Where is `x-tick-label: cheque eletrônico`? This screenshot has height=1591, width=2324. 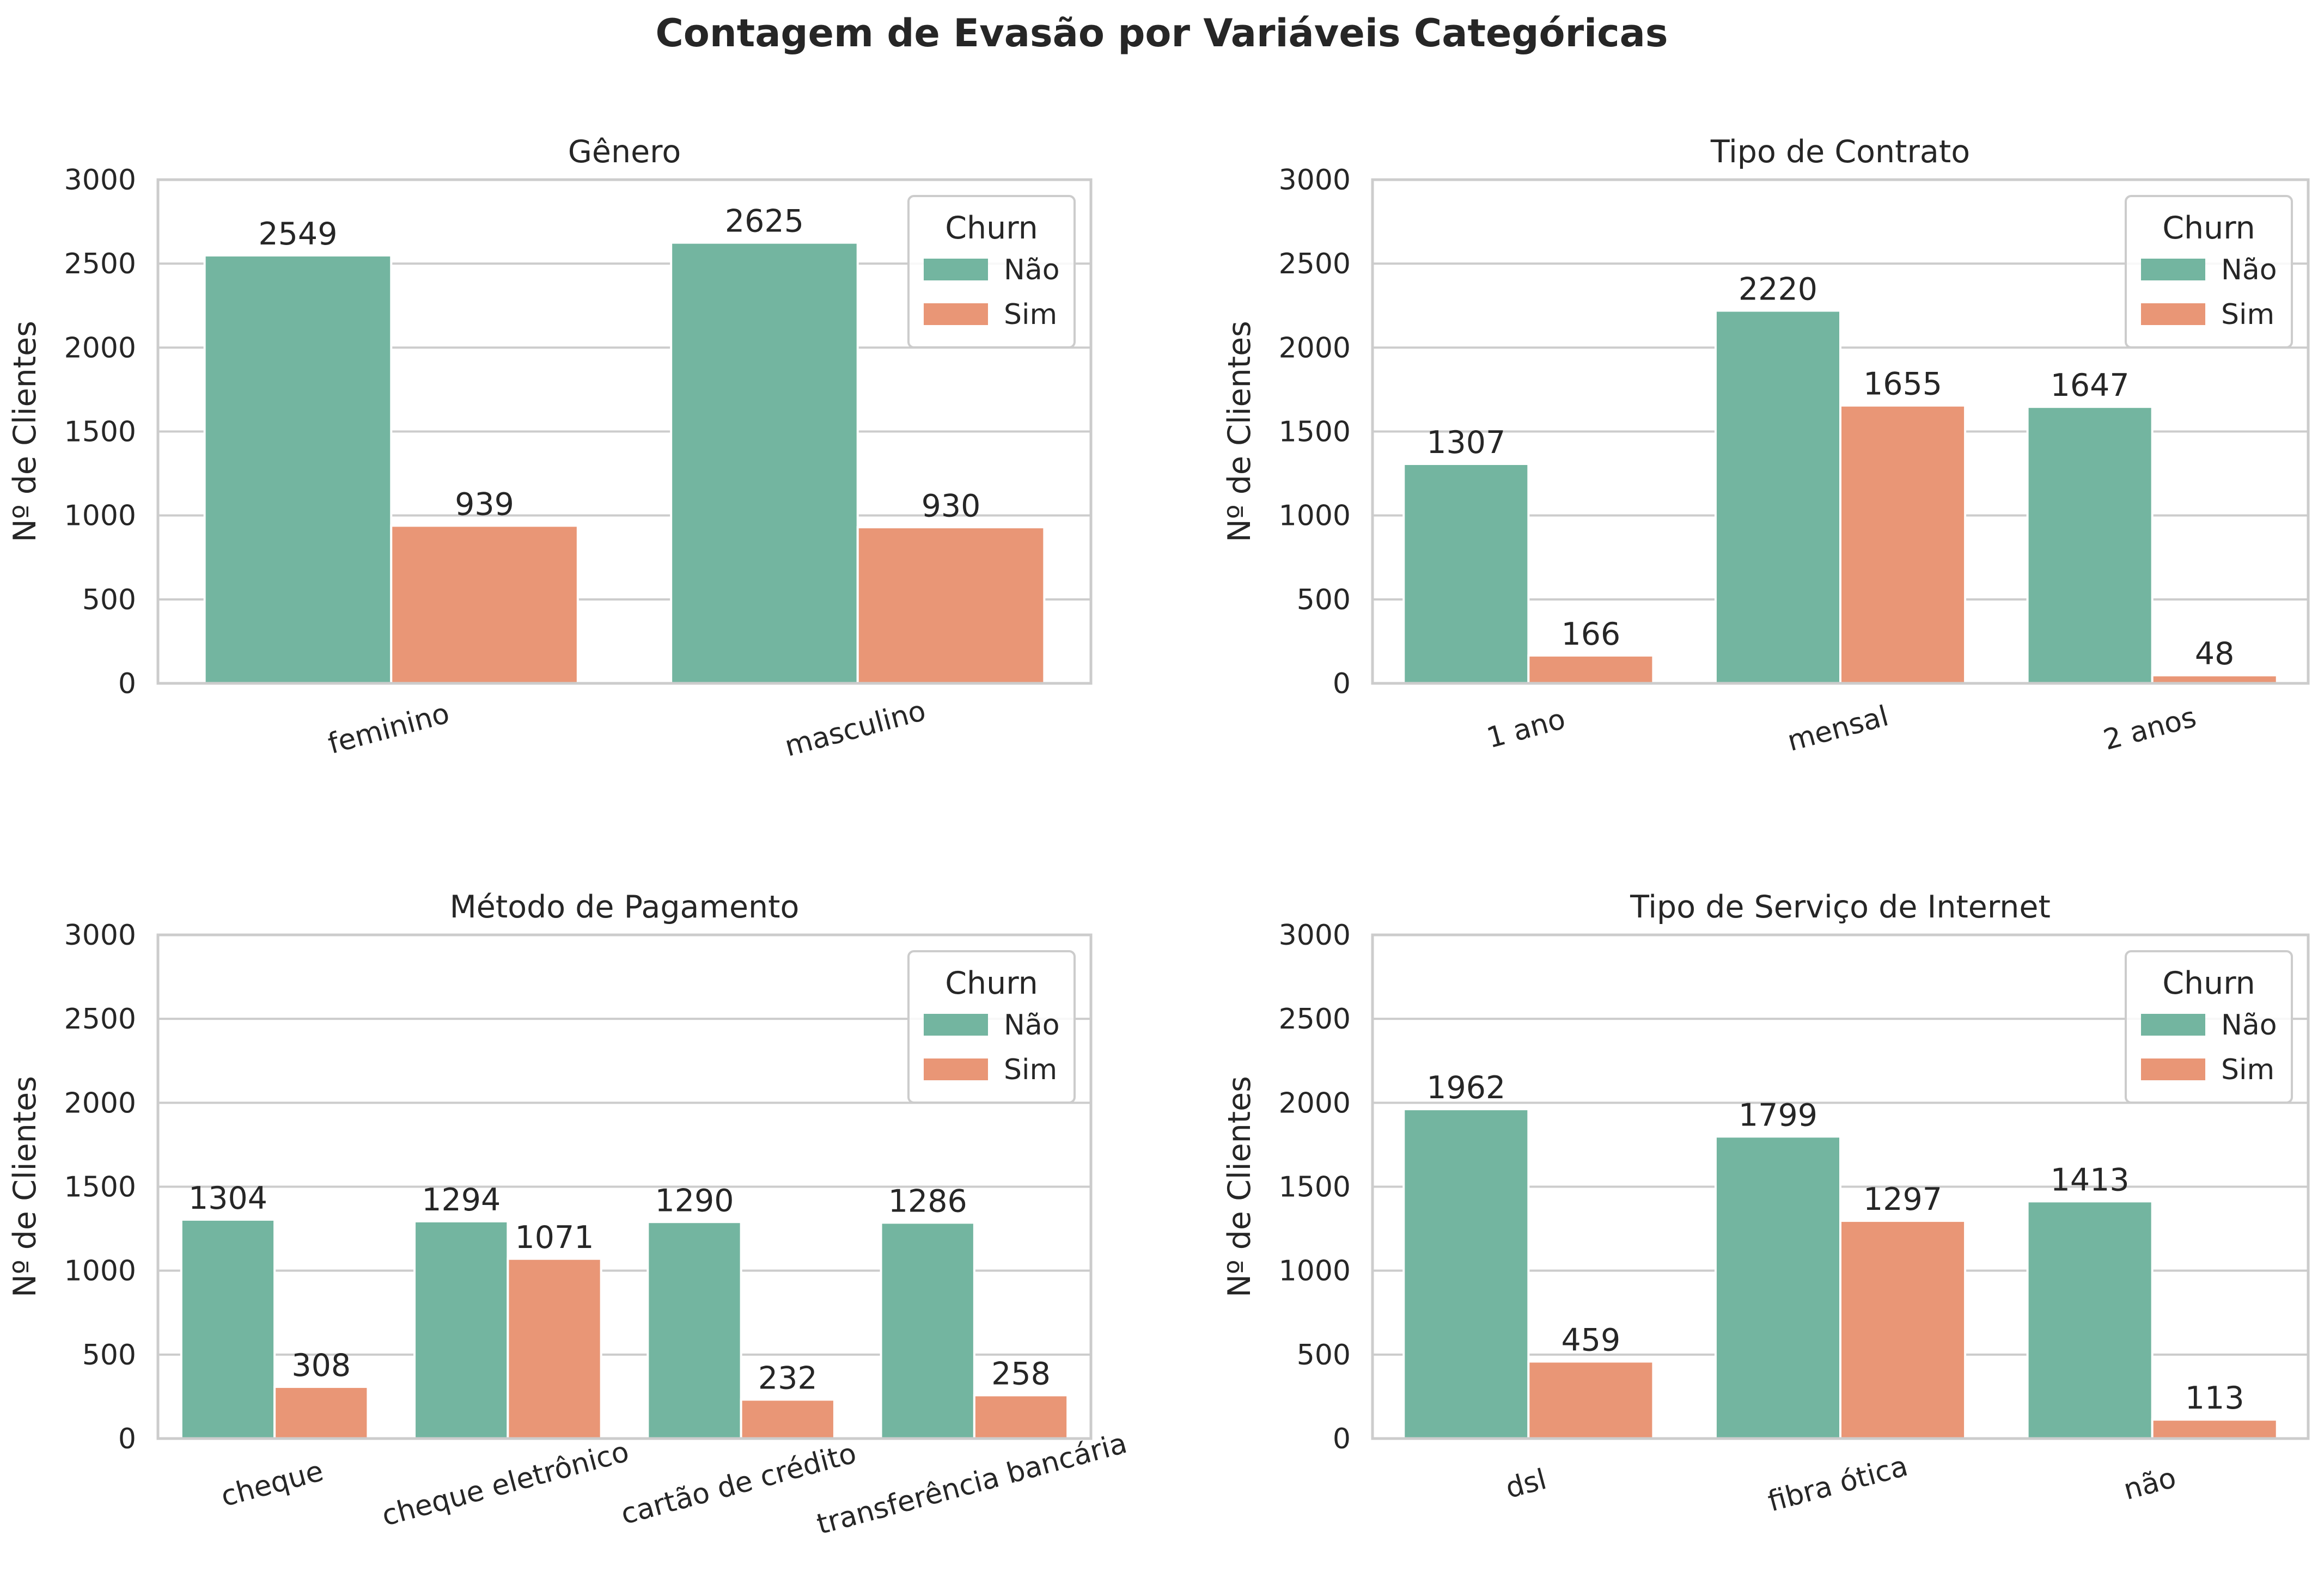
x-tick-label: cheque eletrônico is located at coordinates (505, 1484).